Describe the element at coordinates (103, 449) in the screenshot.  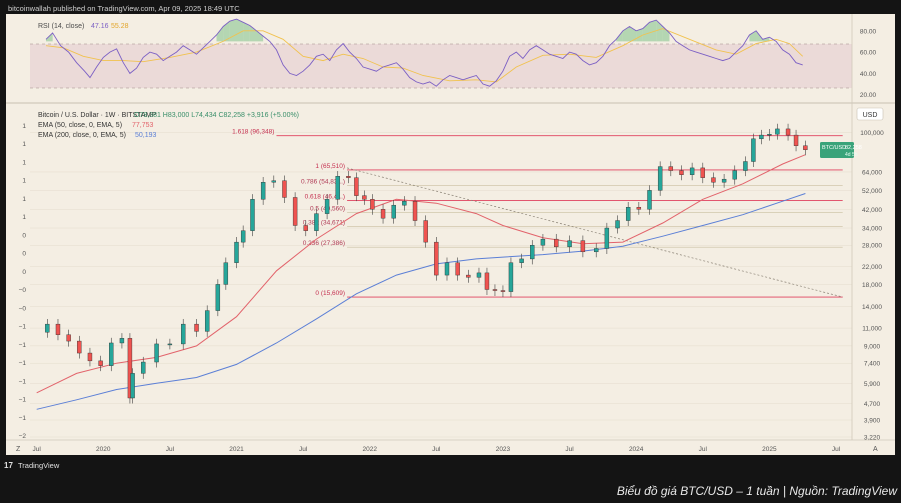
I see `time-axis-tick: 2020` at that location.